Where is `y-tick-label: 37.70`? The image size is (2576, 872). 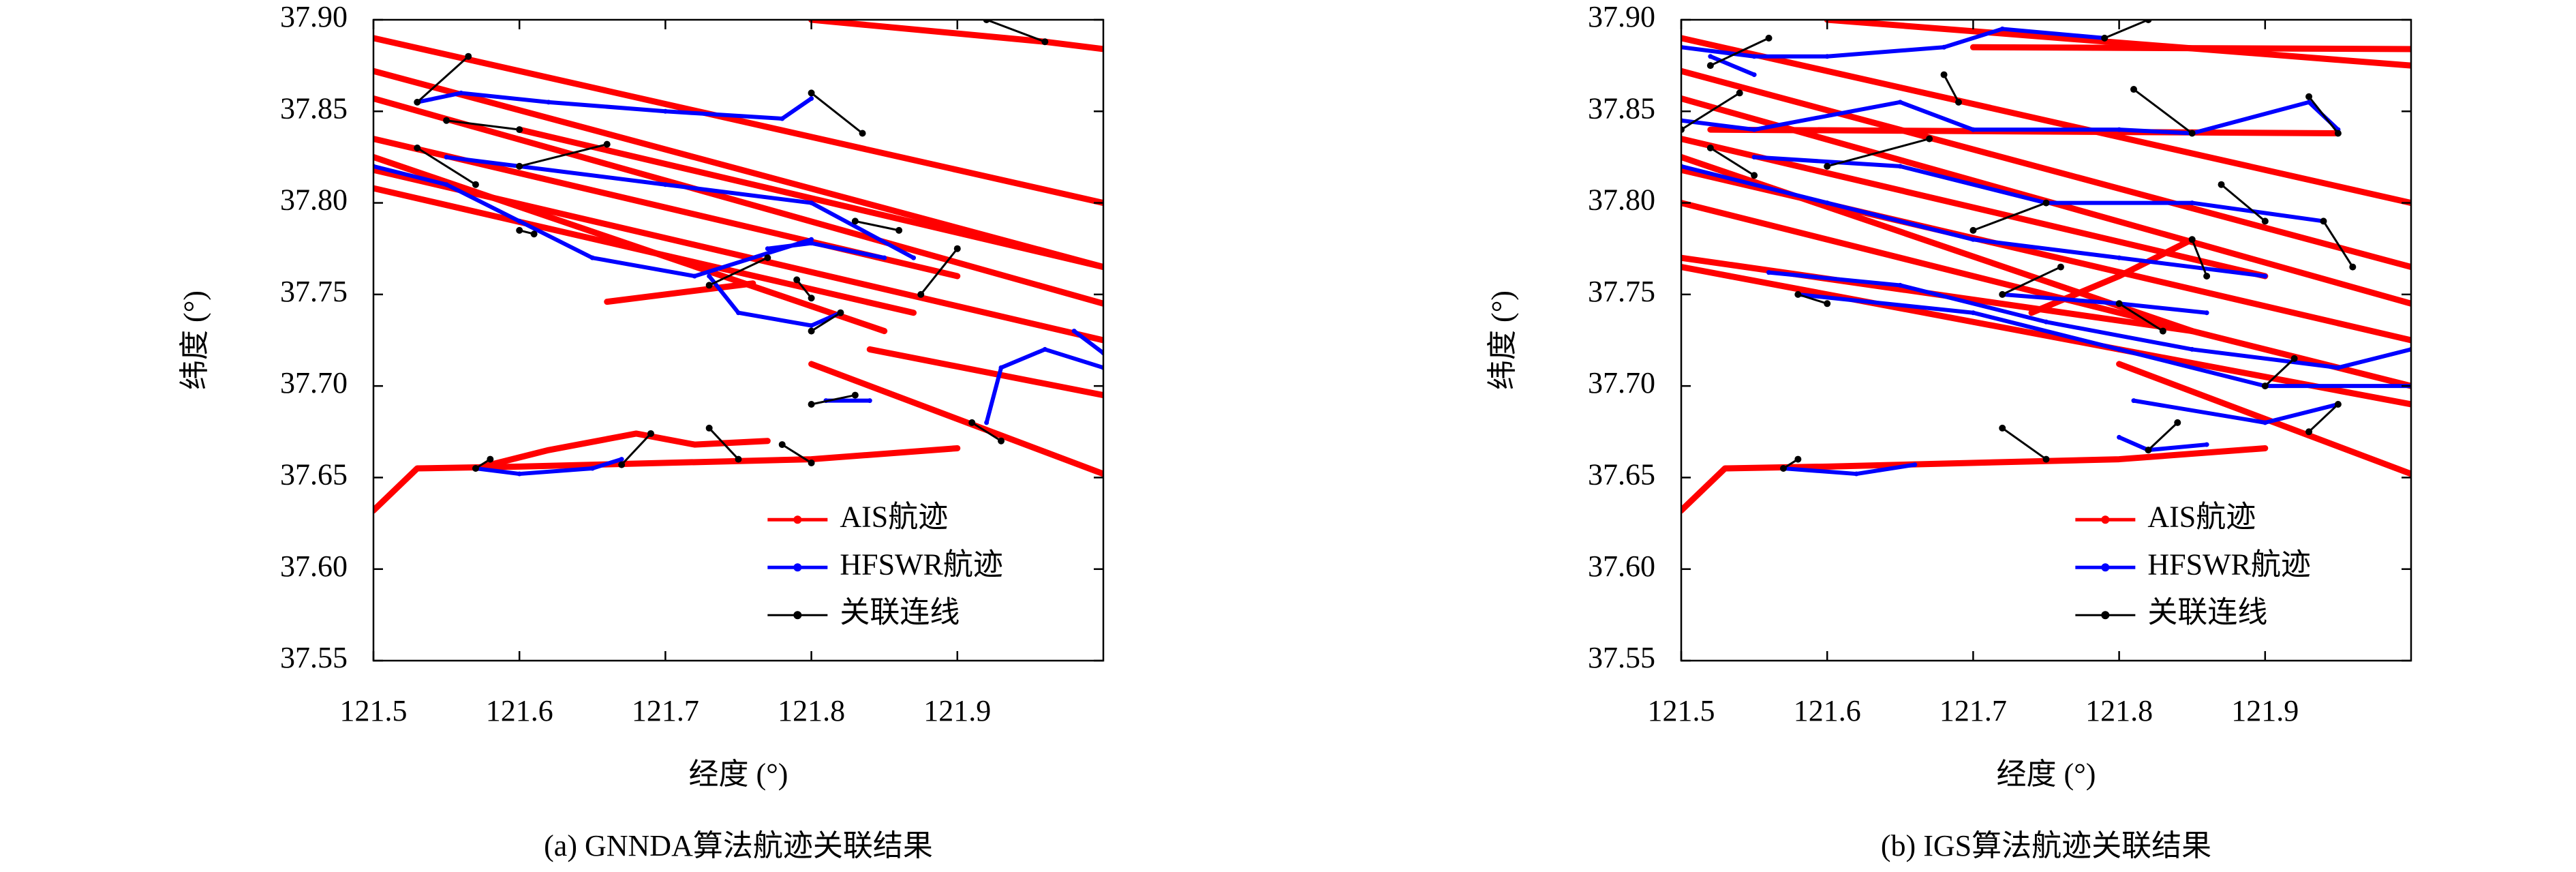
y-tick-label: 37.70 is located at coordinates (314, 383).